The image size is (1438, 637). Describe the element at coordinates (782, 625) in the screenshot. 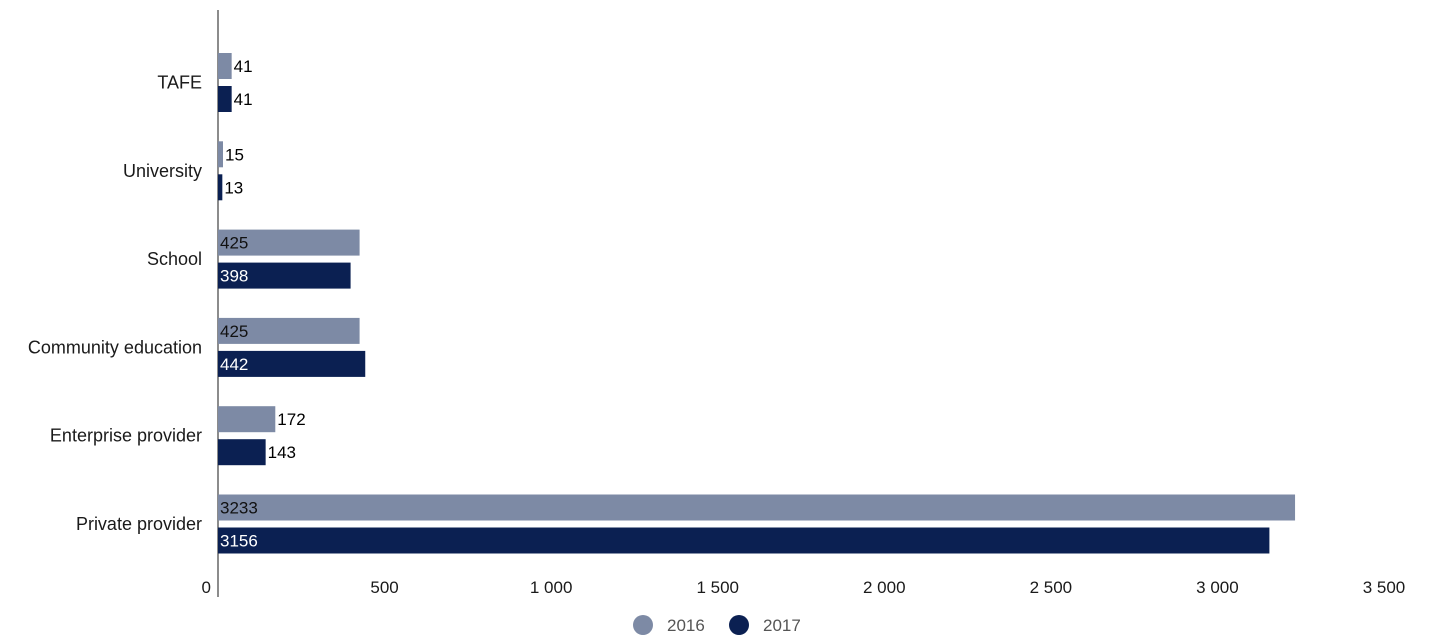

I see `legend-label: 2017` at that location.